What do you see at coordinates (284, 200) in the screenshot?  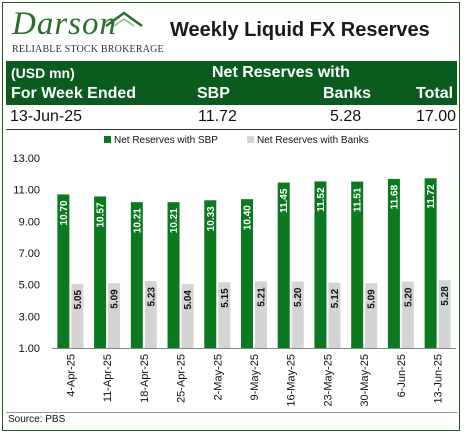 I see `sbp-data-label: 11.45` at bounding box center [284, 200].